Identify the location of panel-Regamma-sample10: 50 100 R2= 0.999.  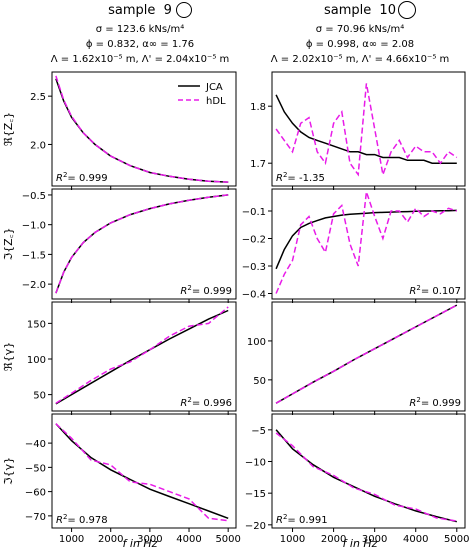
(356, 358).